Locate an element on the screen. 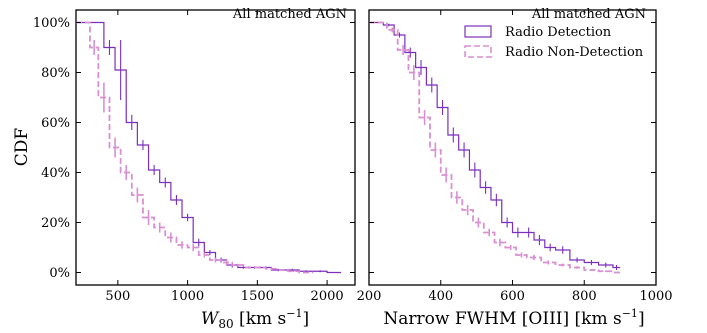  x-tick-label: 500 is located at coordinates (117, 296).